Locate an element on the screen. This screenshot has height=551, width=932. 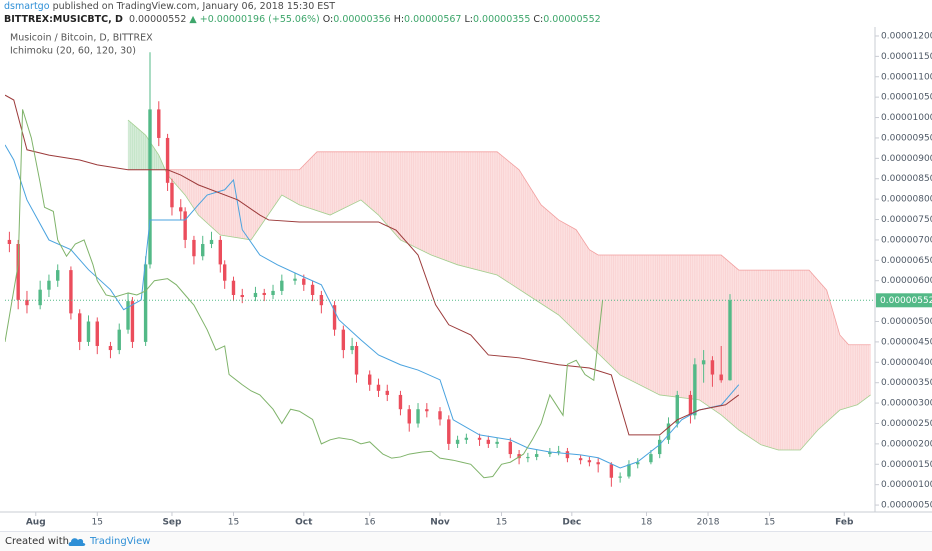
x-tick-label: 2018 is located at coordinates (708, 523).